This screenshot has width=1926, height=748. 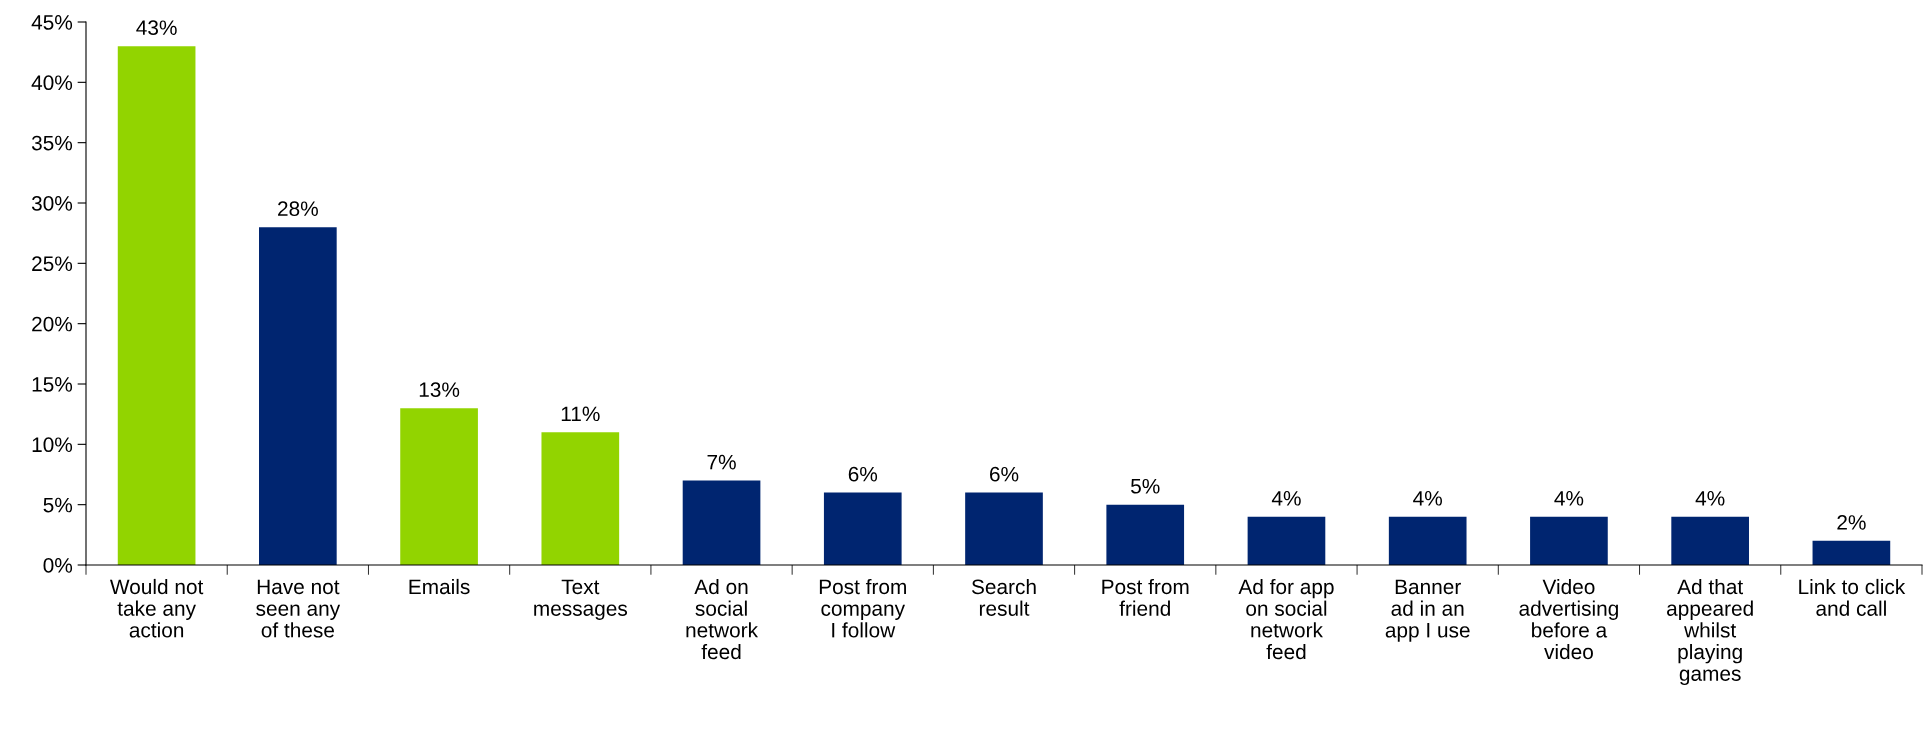 What do you see at coordinates (52, 83) in the screenshot?
I see `y-tick-label: 40%` at bounding box center [52, 83].